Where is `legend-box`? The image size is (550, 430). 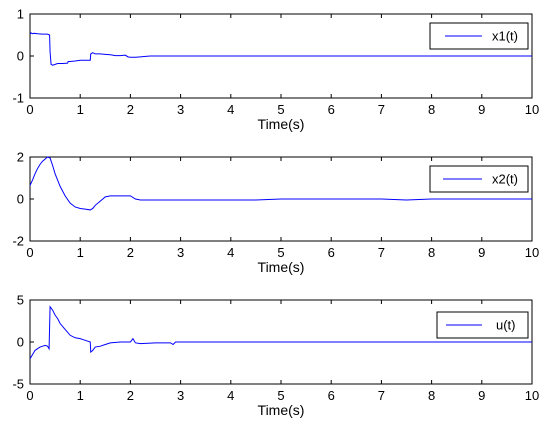 legend-box is located at coordinates (482, 325).